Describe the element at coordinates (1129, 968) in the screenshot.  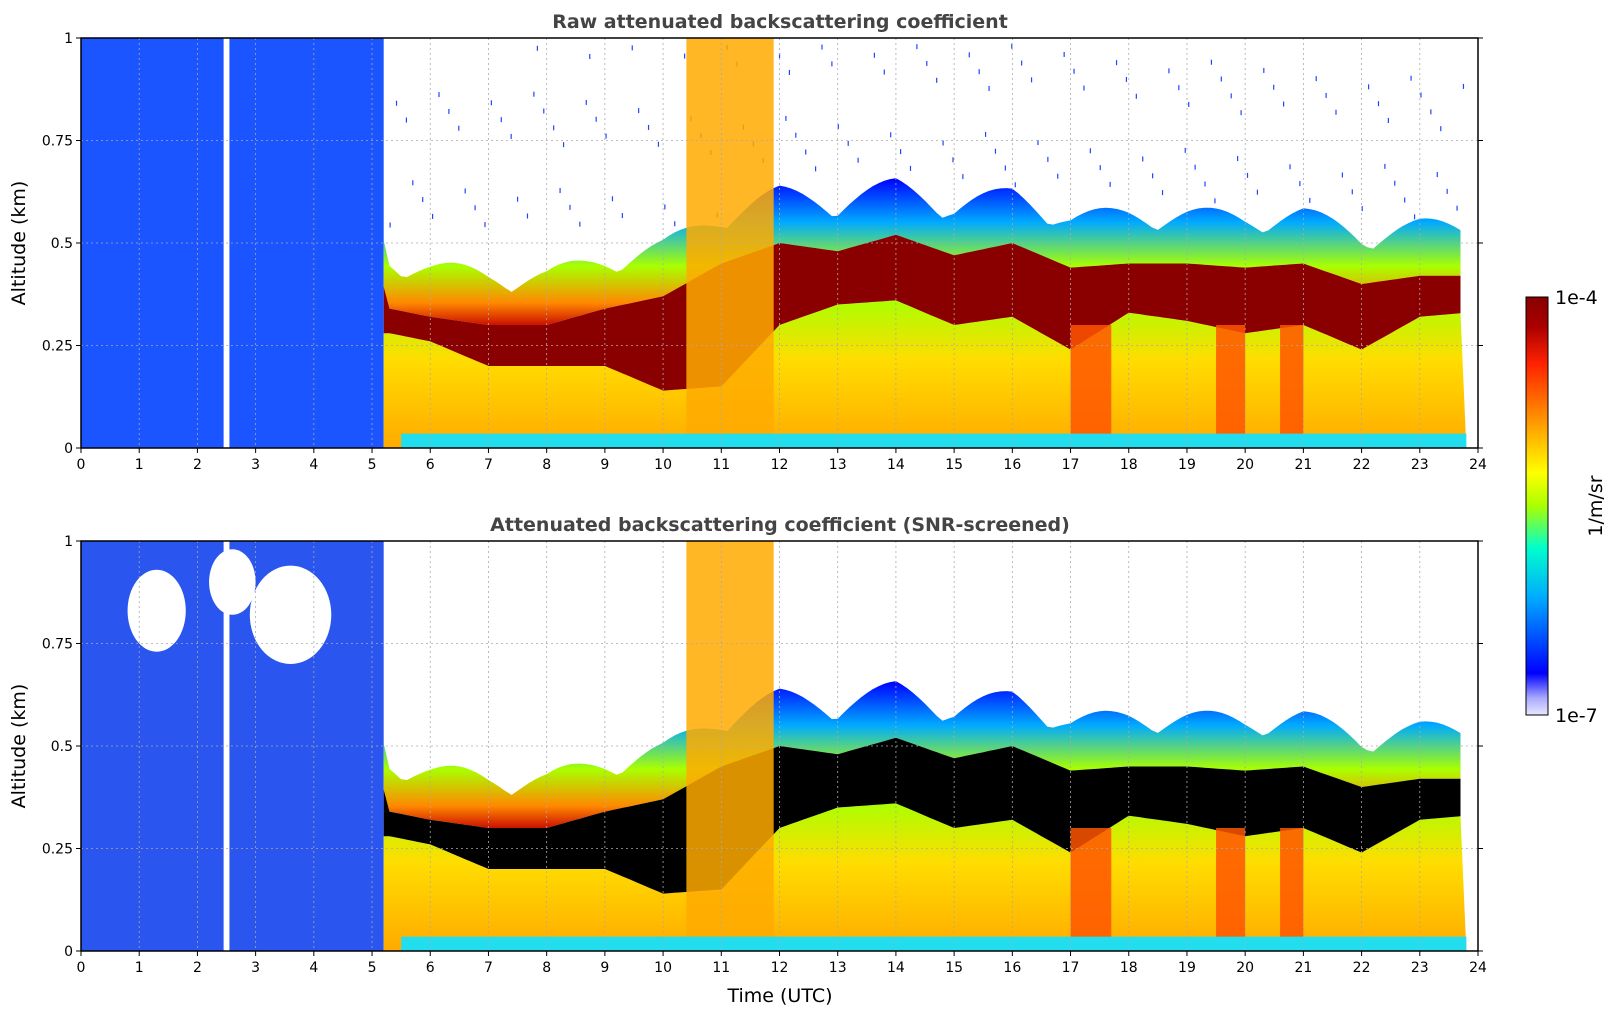
I see `screened-x-tick-label: 18` at that location.